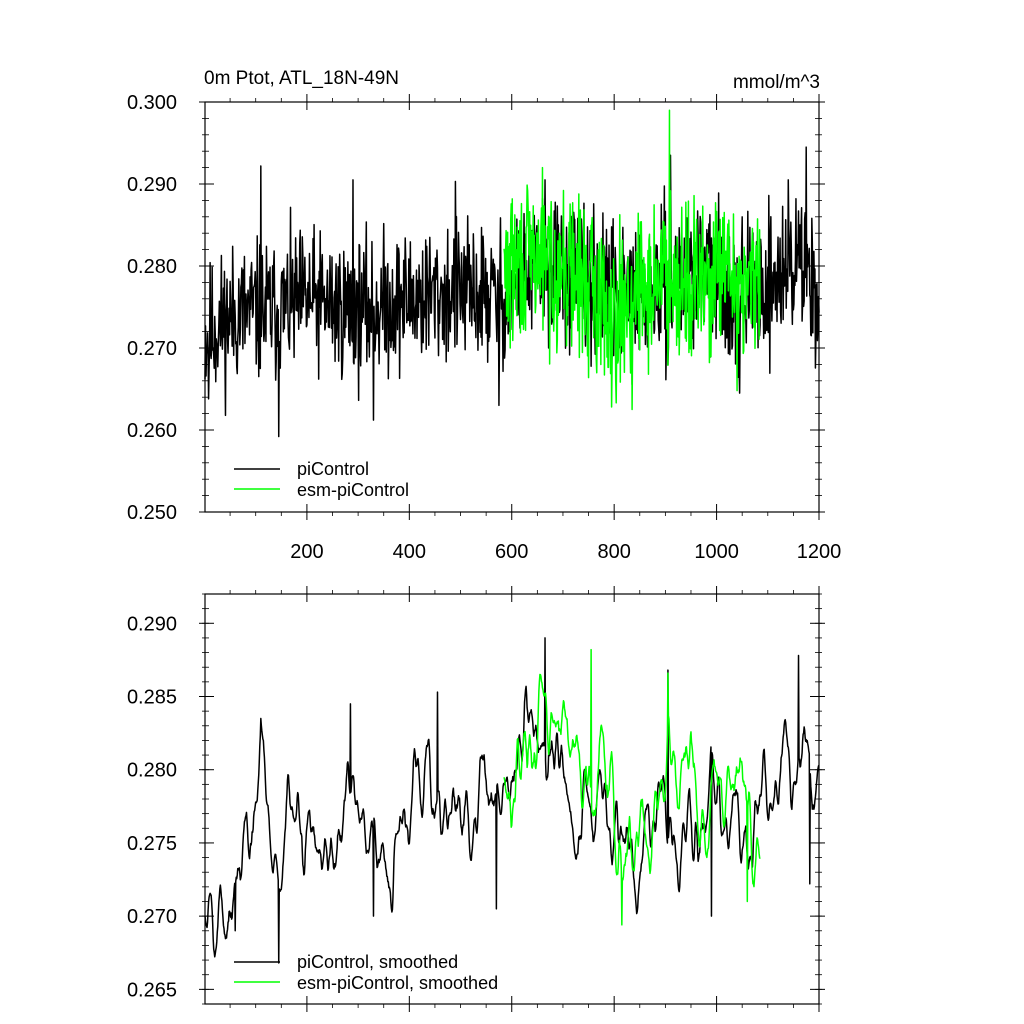 Image resolution: width=1024 pixels, height=1024 pixels. I want to click on legend-label-esm-picontrol: esm-piControl, so click(353, 490).